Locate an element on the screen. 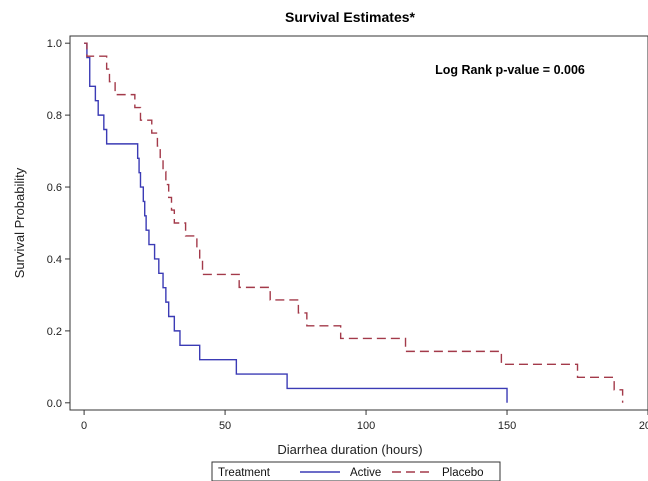 This screenshot has height=481, width=648. x-tick-label: 200 is located at coordinates (643, 426).